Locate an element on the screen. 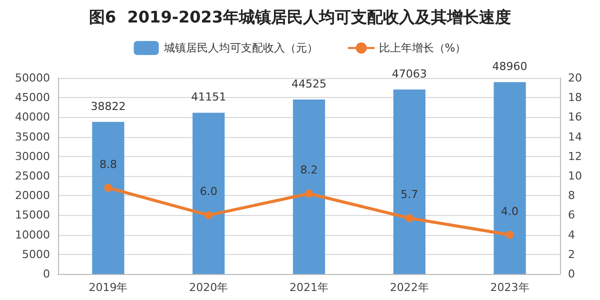 Image resolution: width=600 pixels, height=300 pixels. y2-tick-label: 2 is located at coordinates (571, 254).